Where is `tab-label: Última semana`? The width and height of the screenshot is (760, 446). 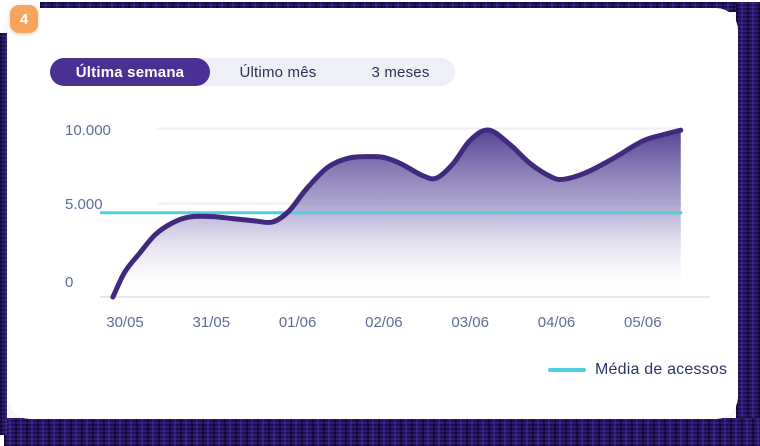 tab-label: Última semana is located at coordinates (130, 72).